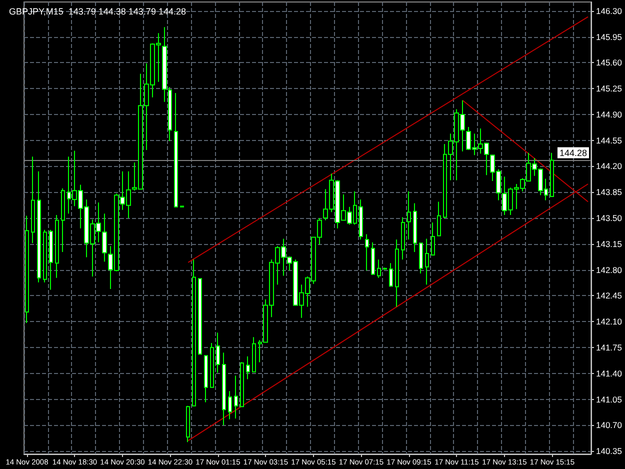 The width and height of the screenshot is (625, 469). I want to click on y-tick-label: 141.05, so click(609, 399).